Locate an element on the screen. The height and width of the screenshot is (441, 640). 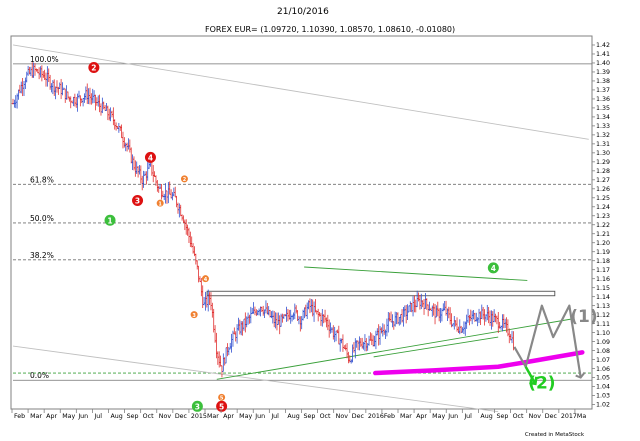
target-arrow is located at coordinates (530, 375).